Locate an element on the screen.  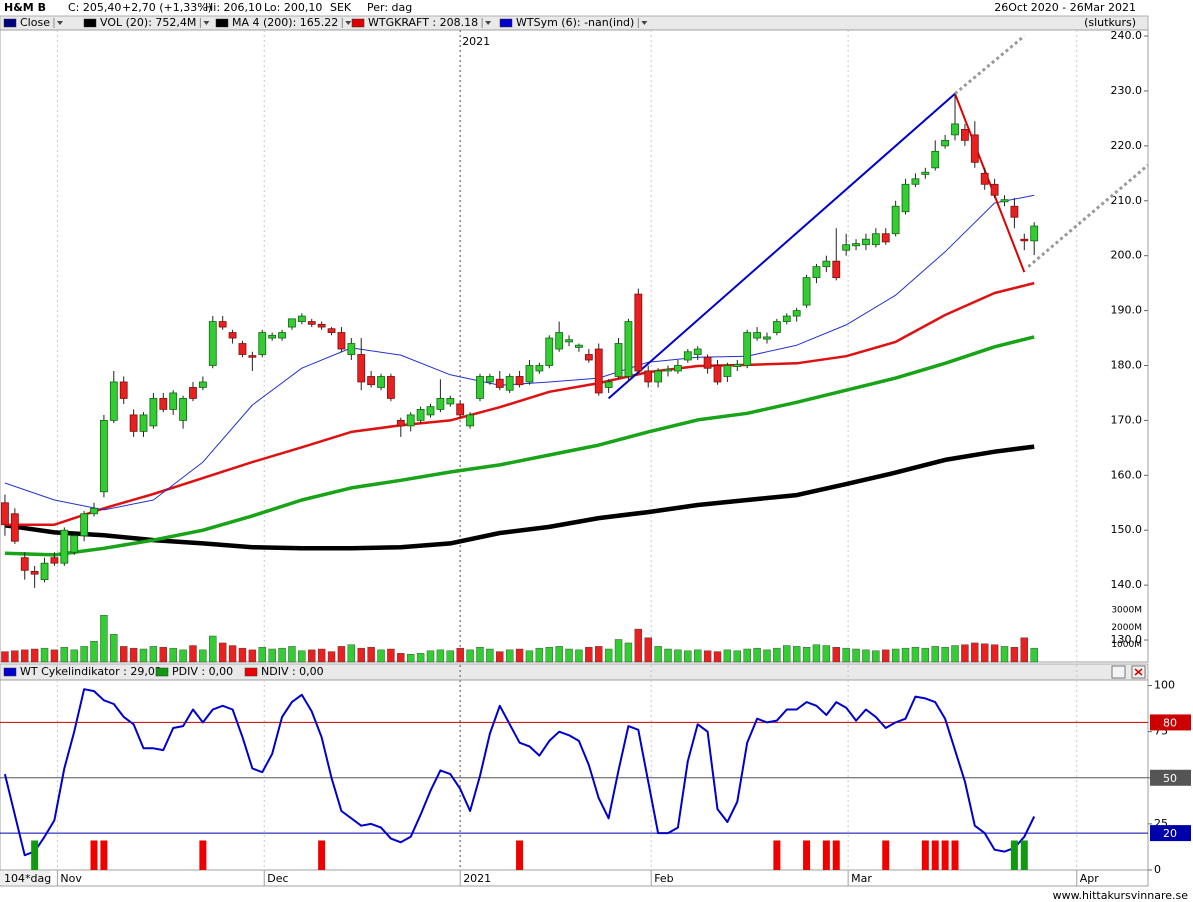
volume-tick-label: 2000M is located at coordinates (1126, 628).